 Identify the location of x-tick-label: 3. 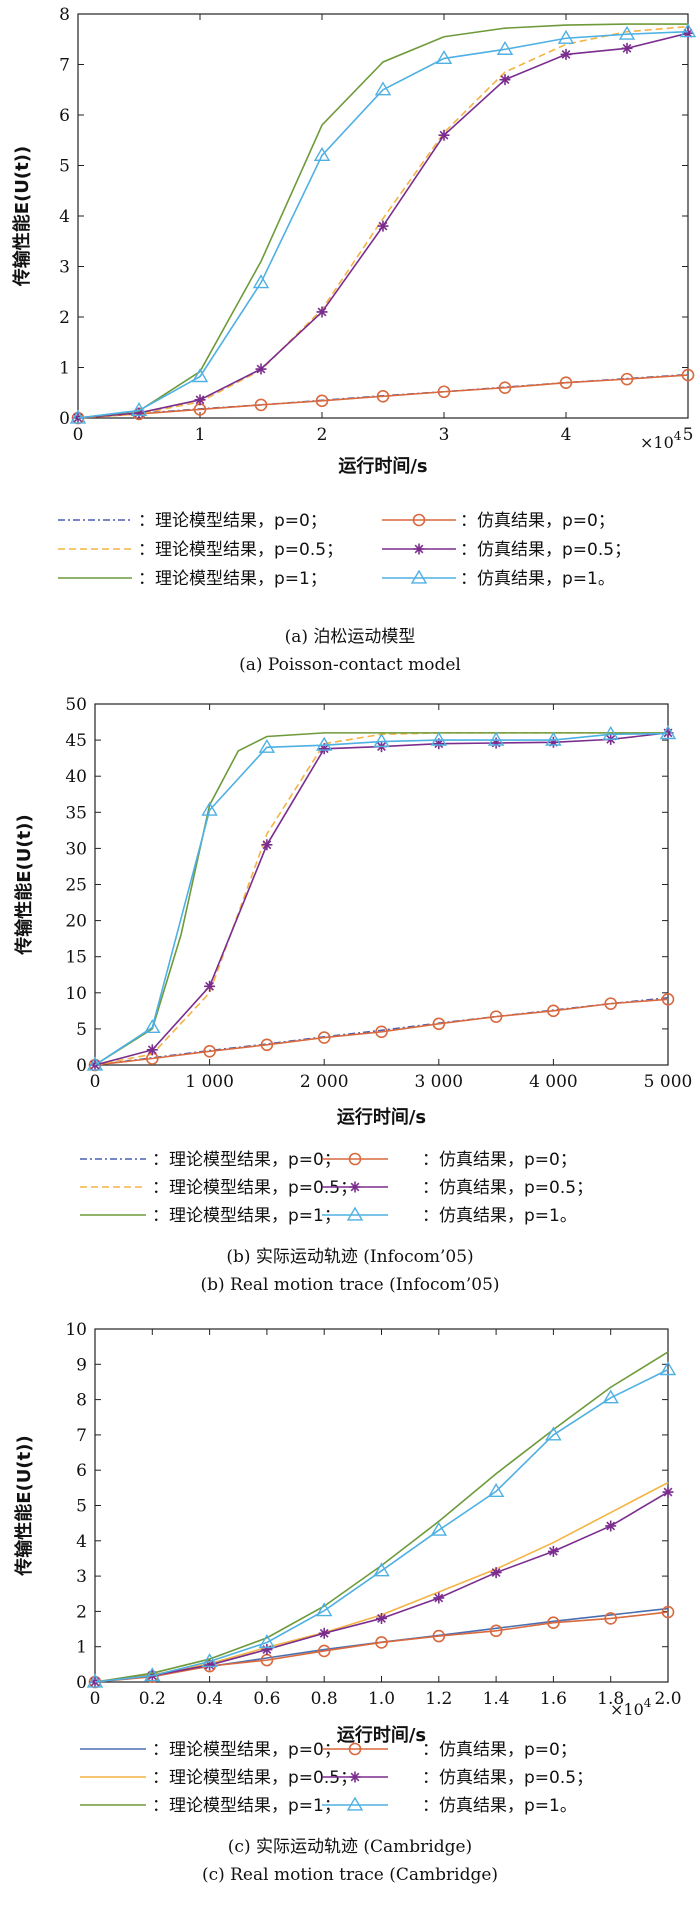
(444, 435).